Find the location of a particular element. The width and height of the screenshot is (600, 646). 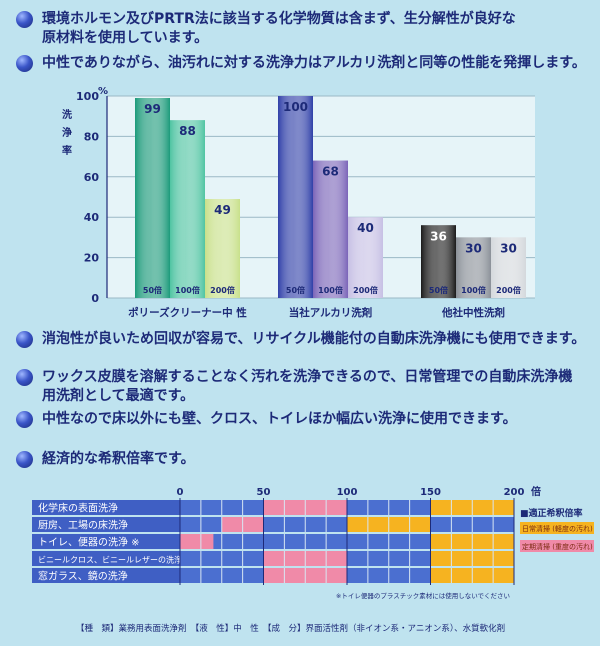

y-tick-label: 20 is located at coordinates (92, 258).